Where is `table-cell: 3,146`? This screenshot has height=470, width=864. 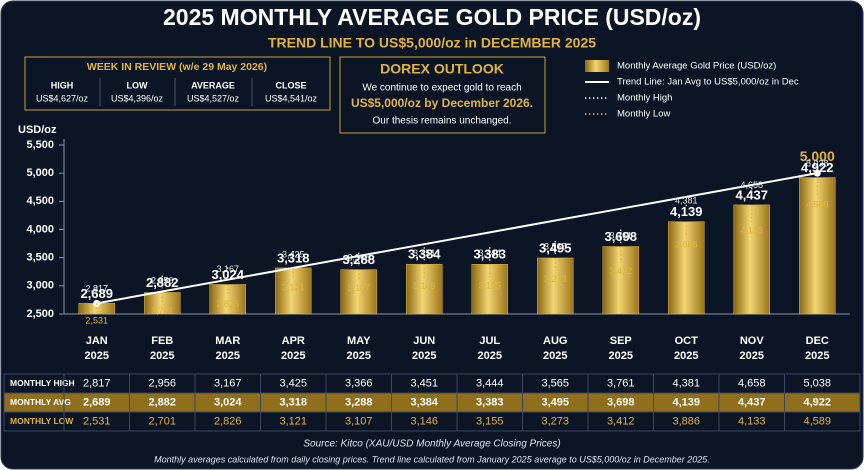
table-cell: 3,146 is located at coordinates (424, 421).